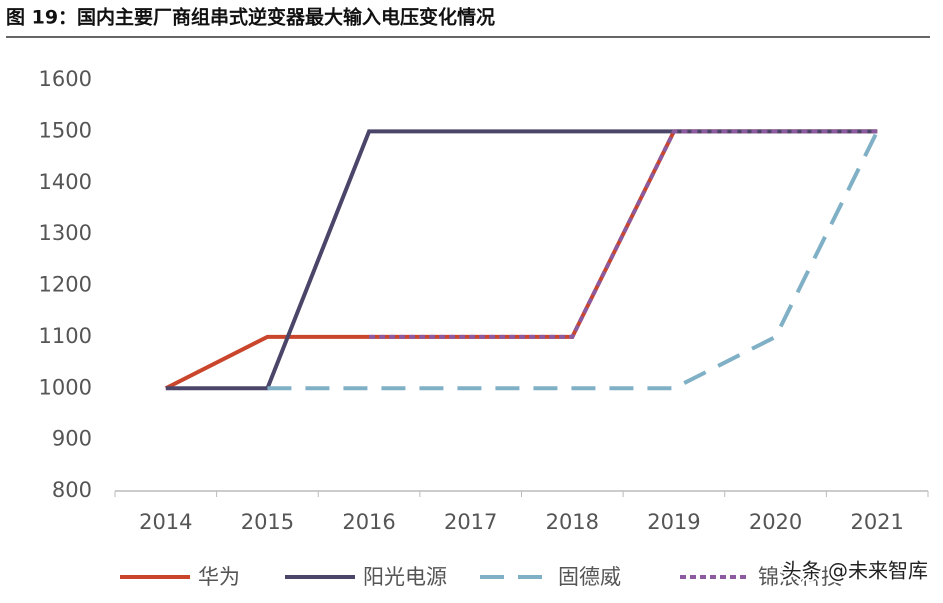 Image resolution: width=943 pixels, height=603 pixels. Describe the element at coordinates (72, 490) in the screenshot. I see `y-tick-label: 800` at that location.